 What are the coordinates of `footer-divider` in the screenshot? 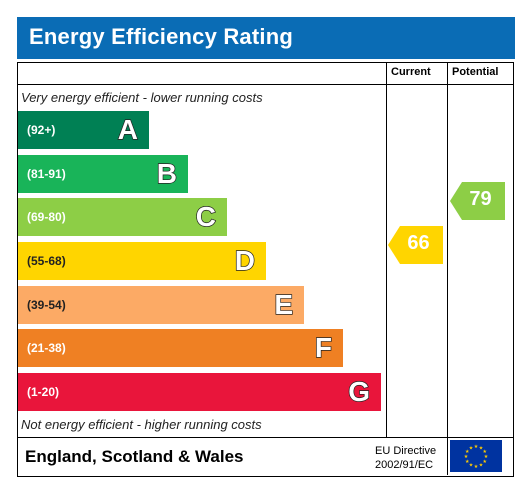 It's located at (265, 437).